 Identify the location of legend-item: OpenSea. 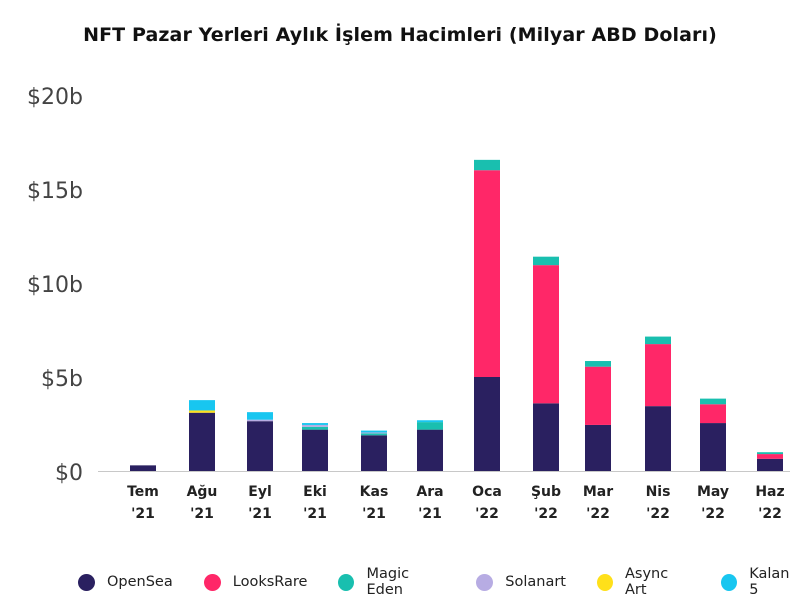
(125, 582).